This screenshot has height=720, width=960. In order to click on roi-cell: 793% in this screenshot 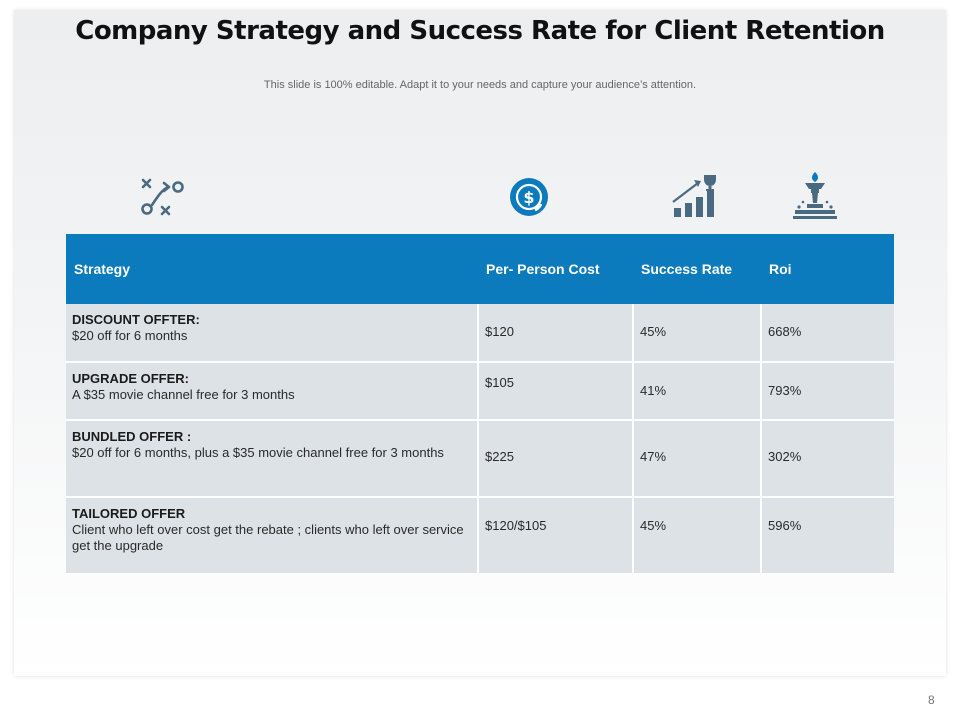, I will do `click(827, 391)`.